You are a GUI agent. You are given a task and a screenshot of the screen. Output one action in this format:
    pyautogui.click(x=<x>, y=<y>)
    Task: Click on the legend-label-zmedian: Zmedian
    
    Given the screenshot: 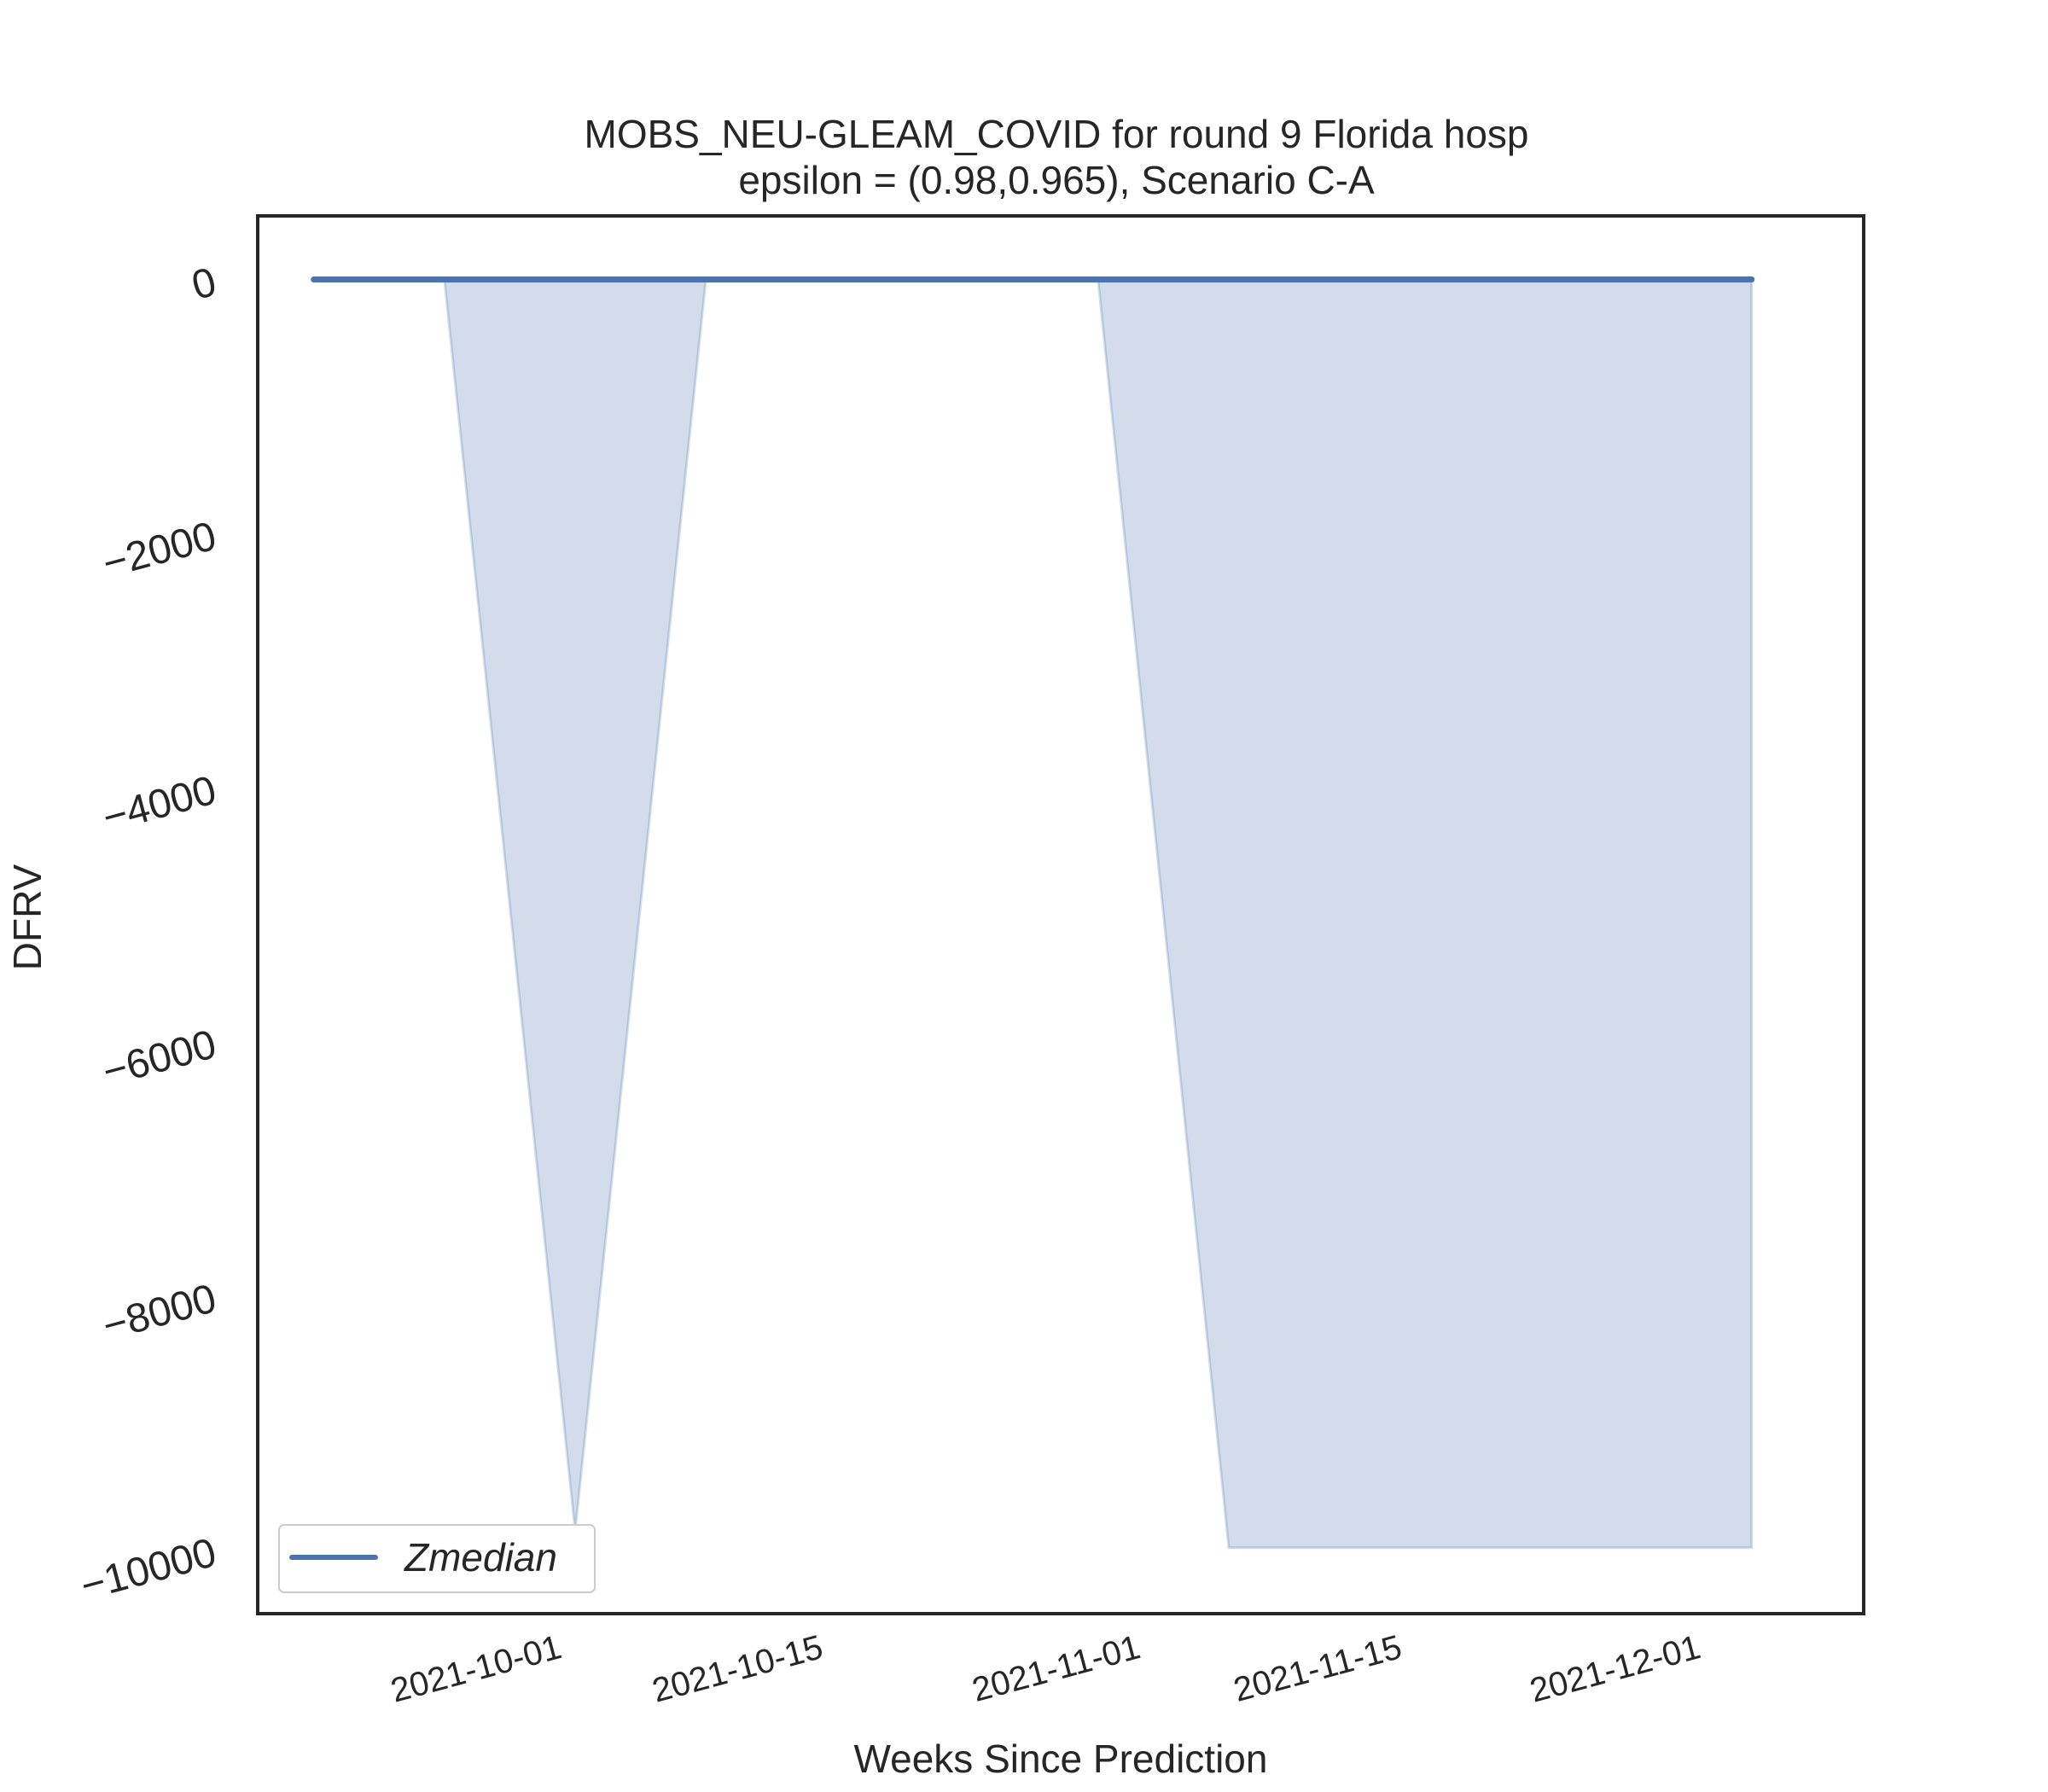 What is the action you would take?
    pyautogui.click(x=481, y=1557)
    